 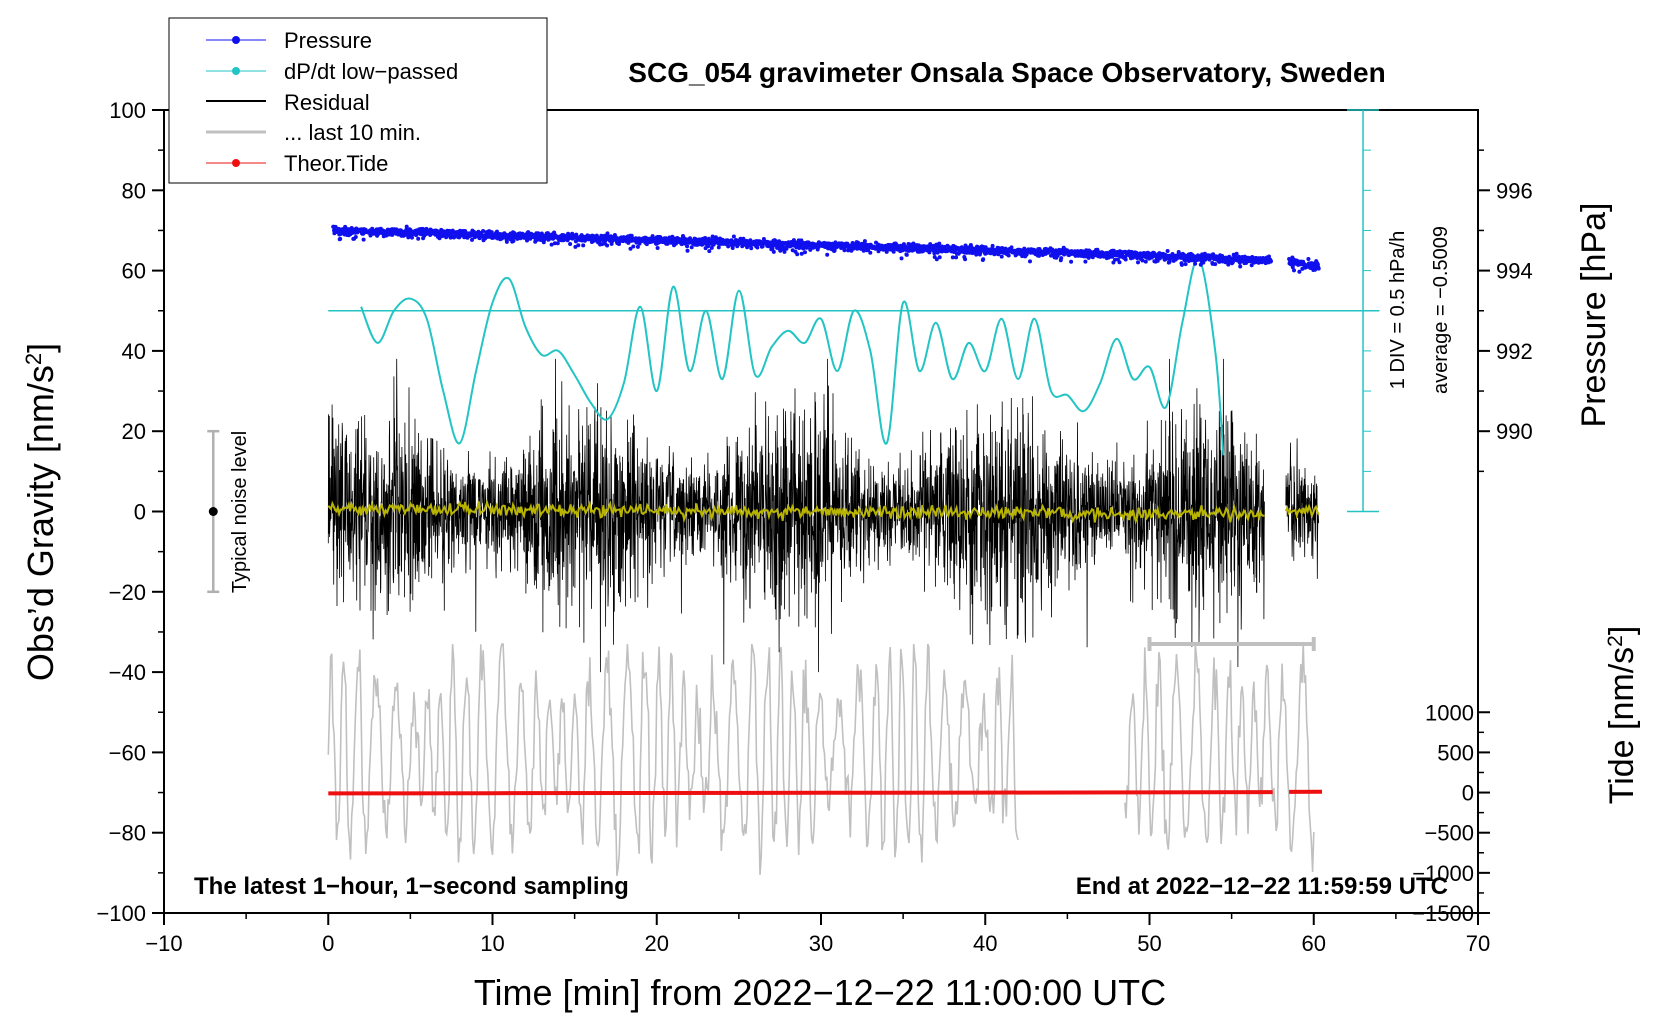 I want to click on tide-tick-label: 500, so click(x=1455, y=752).